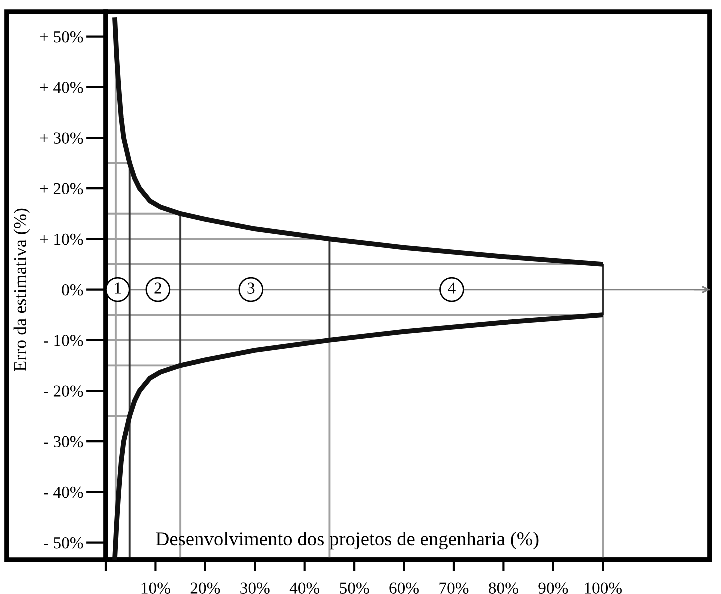 This screenshot has width=721, height=594. Describe the element at coordinates (62, 88) in the screenshot. I see `y-tick-label: + 40%` at that location.